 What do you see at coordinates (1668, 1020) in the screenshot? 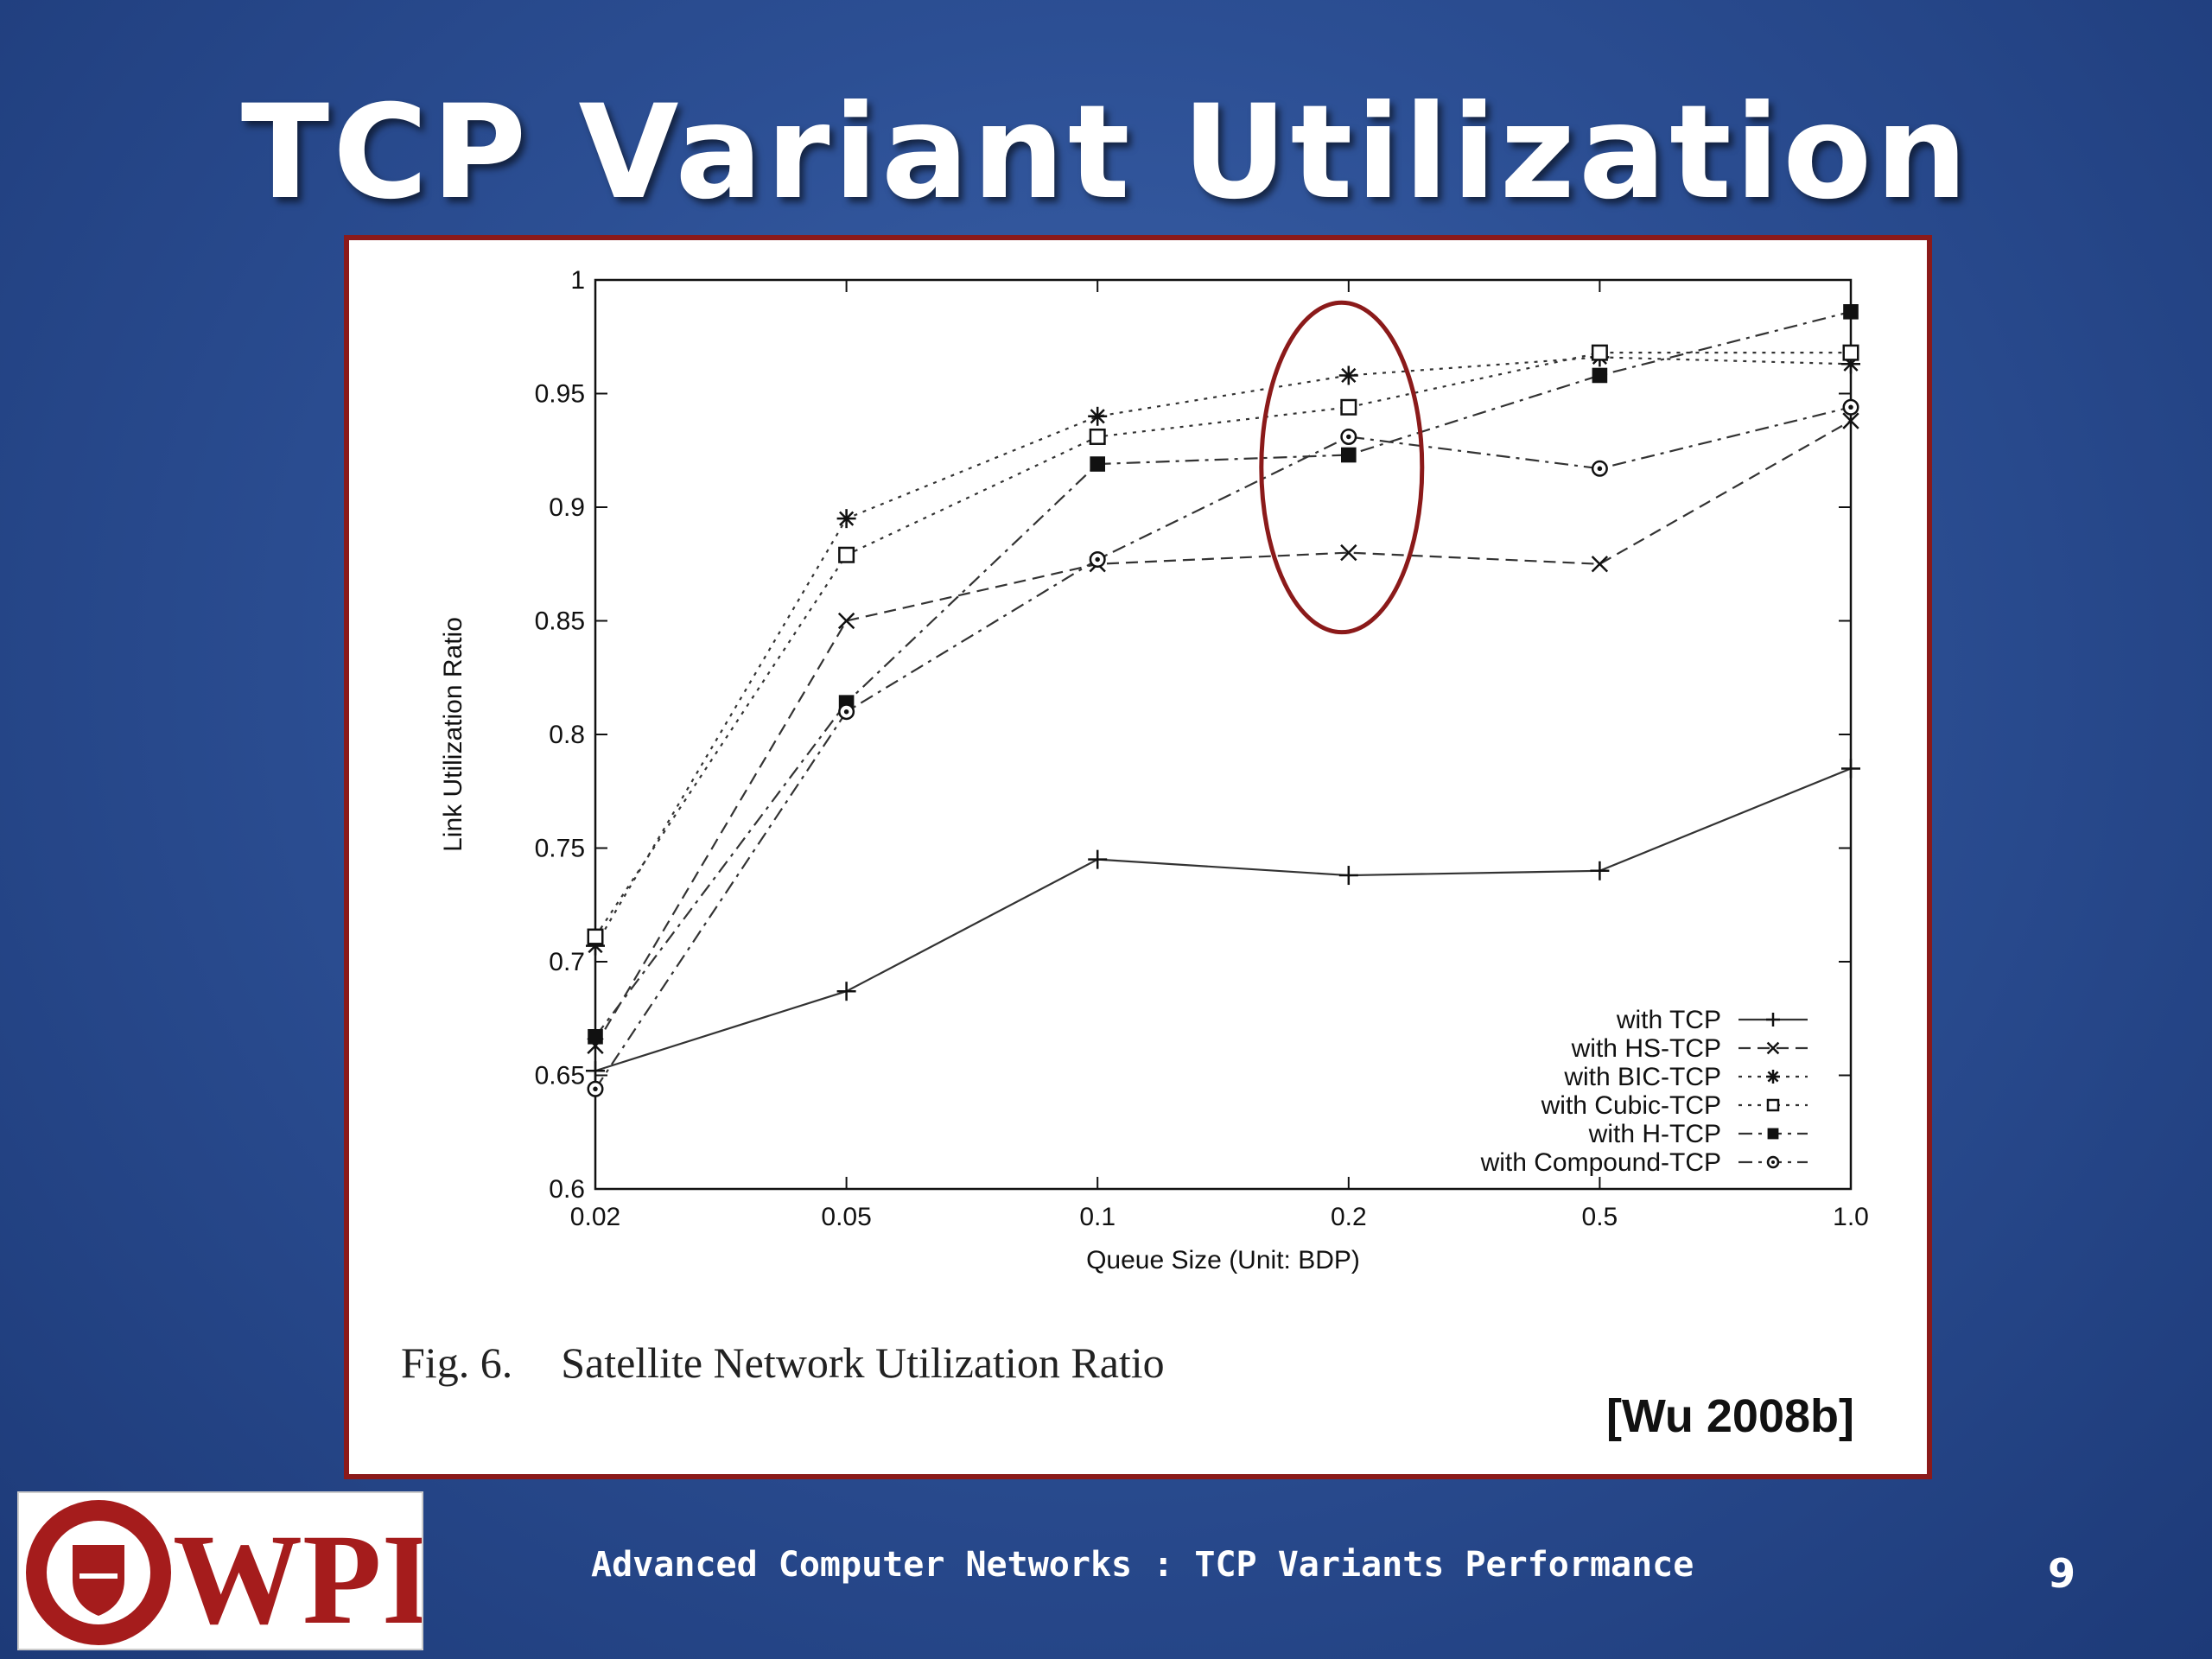
I see `legend-label: with TCP` at bounding box center [1668, 1020].